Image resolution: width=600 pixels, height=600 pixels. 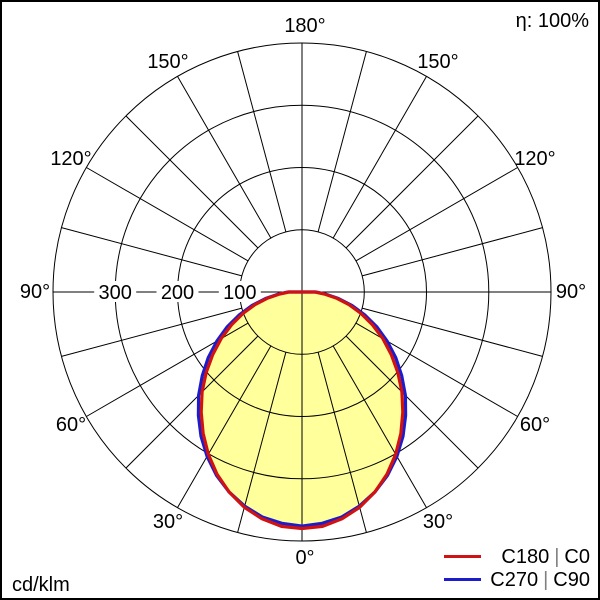 I want to click on radial-tick-label: 200, so click(x=177, y=293).